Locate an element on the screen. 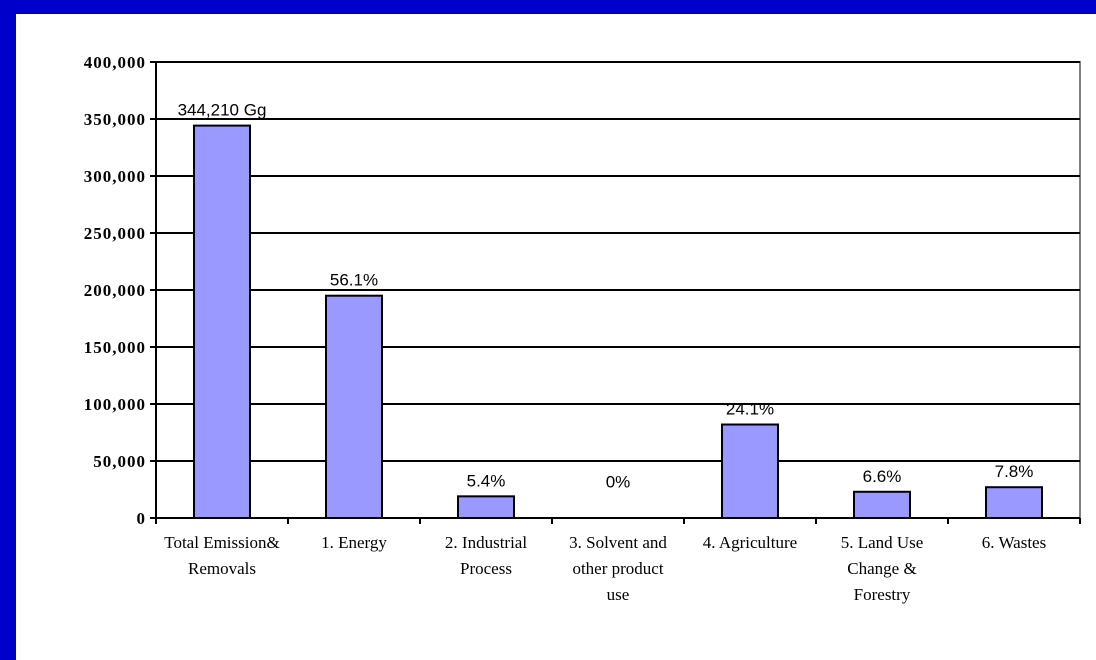  y-tick-label: 250,000 is located at coordinates (115, 233).